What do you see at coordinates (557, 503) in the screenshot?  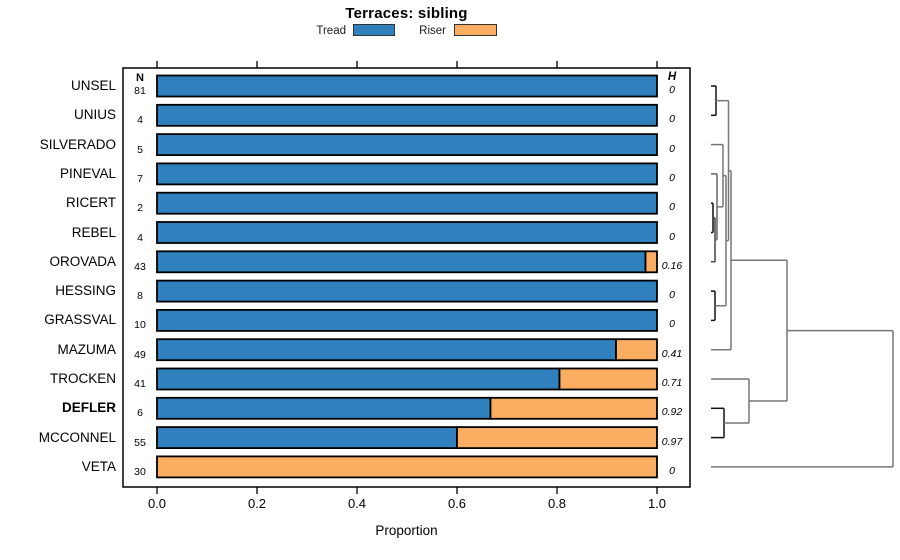 I see `x-tick-label: 0.8` at bounding box center [557, 503].